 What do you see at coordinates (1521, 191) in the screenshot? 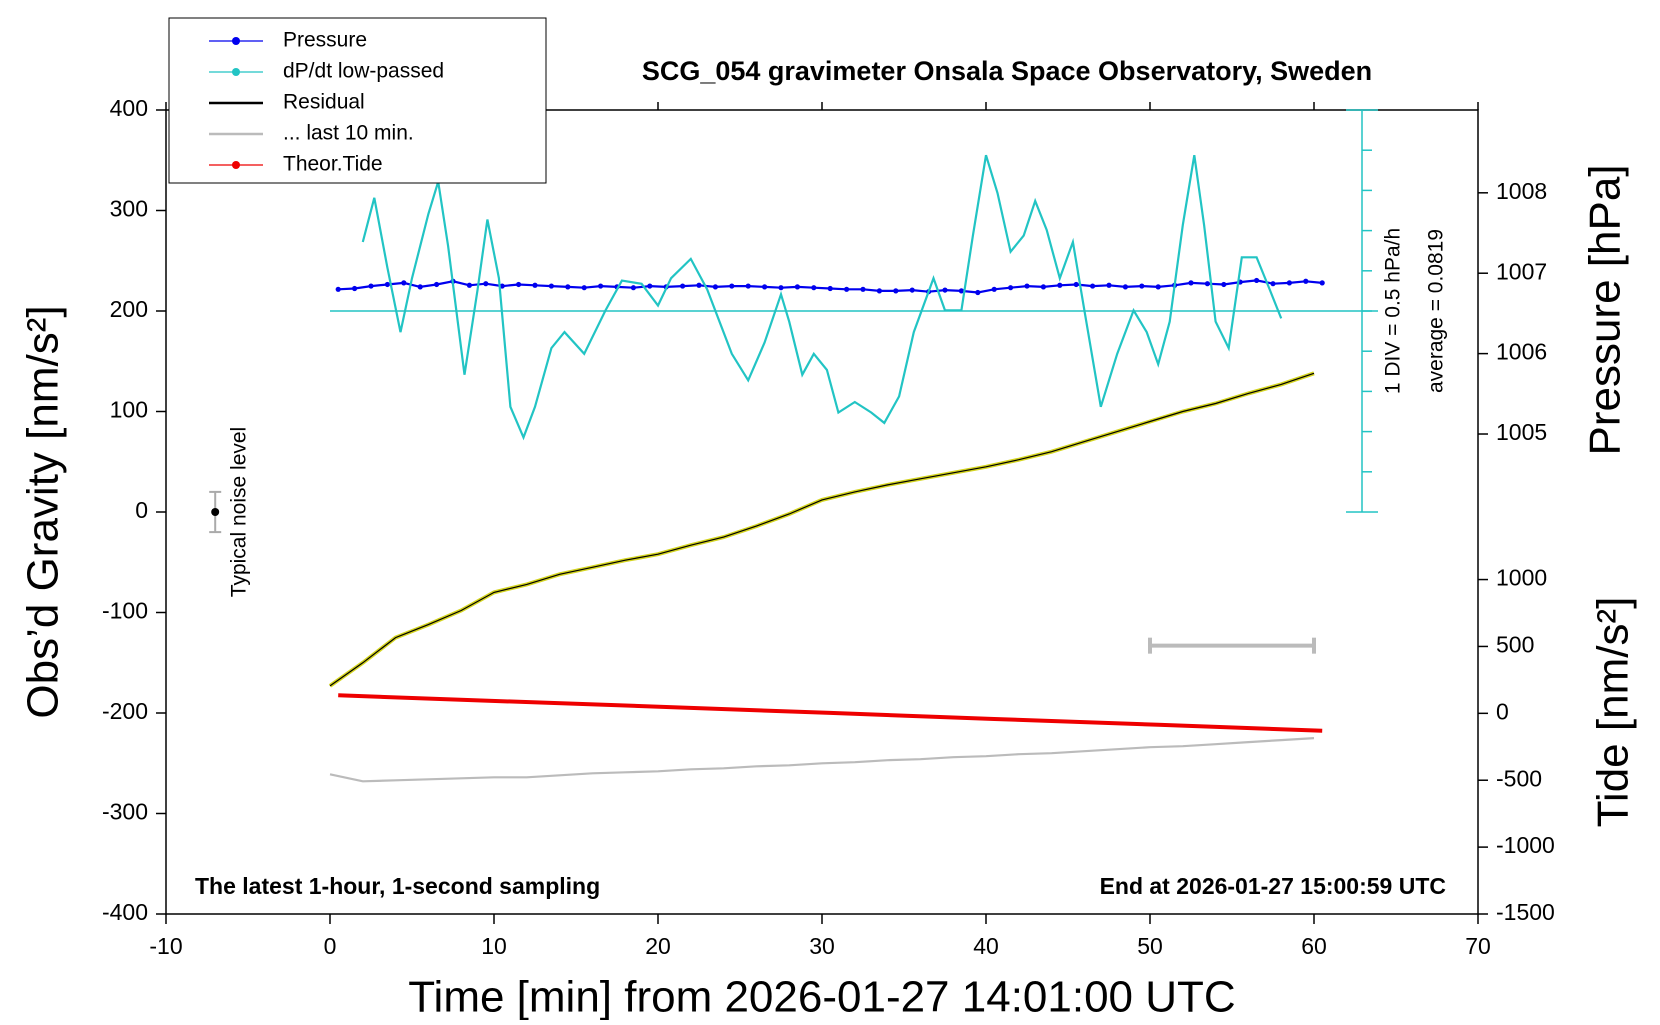
I see `y2-tick-label: 1008` at bounding box center [1521, 191].